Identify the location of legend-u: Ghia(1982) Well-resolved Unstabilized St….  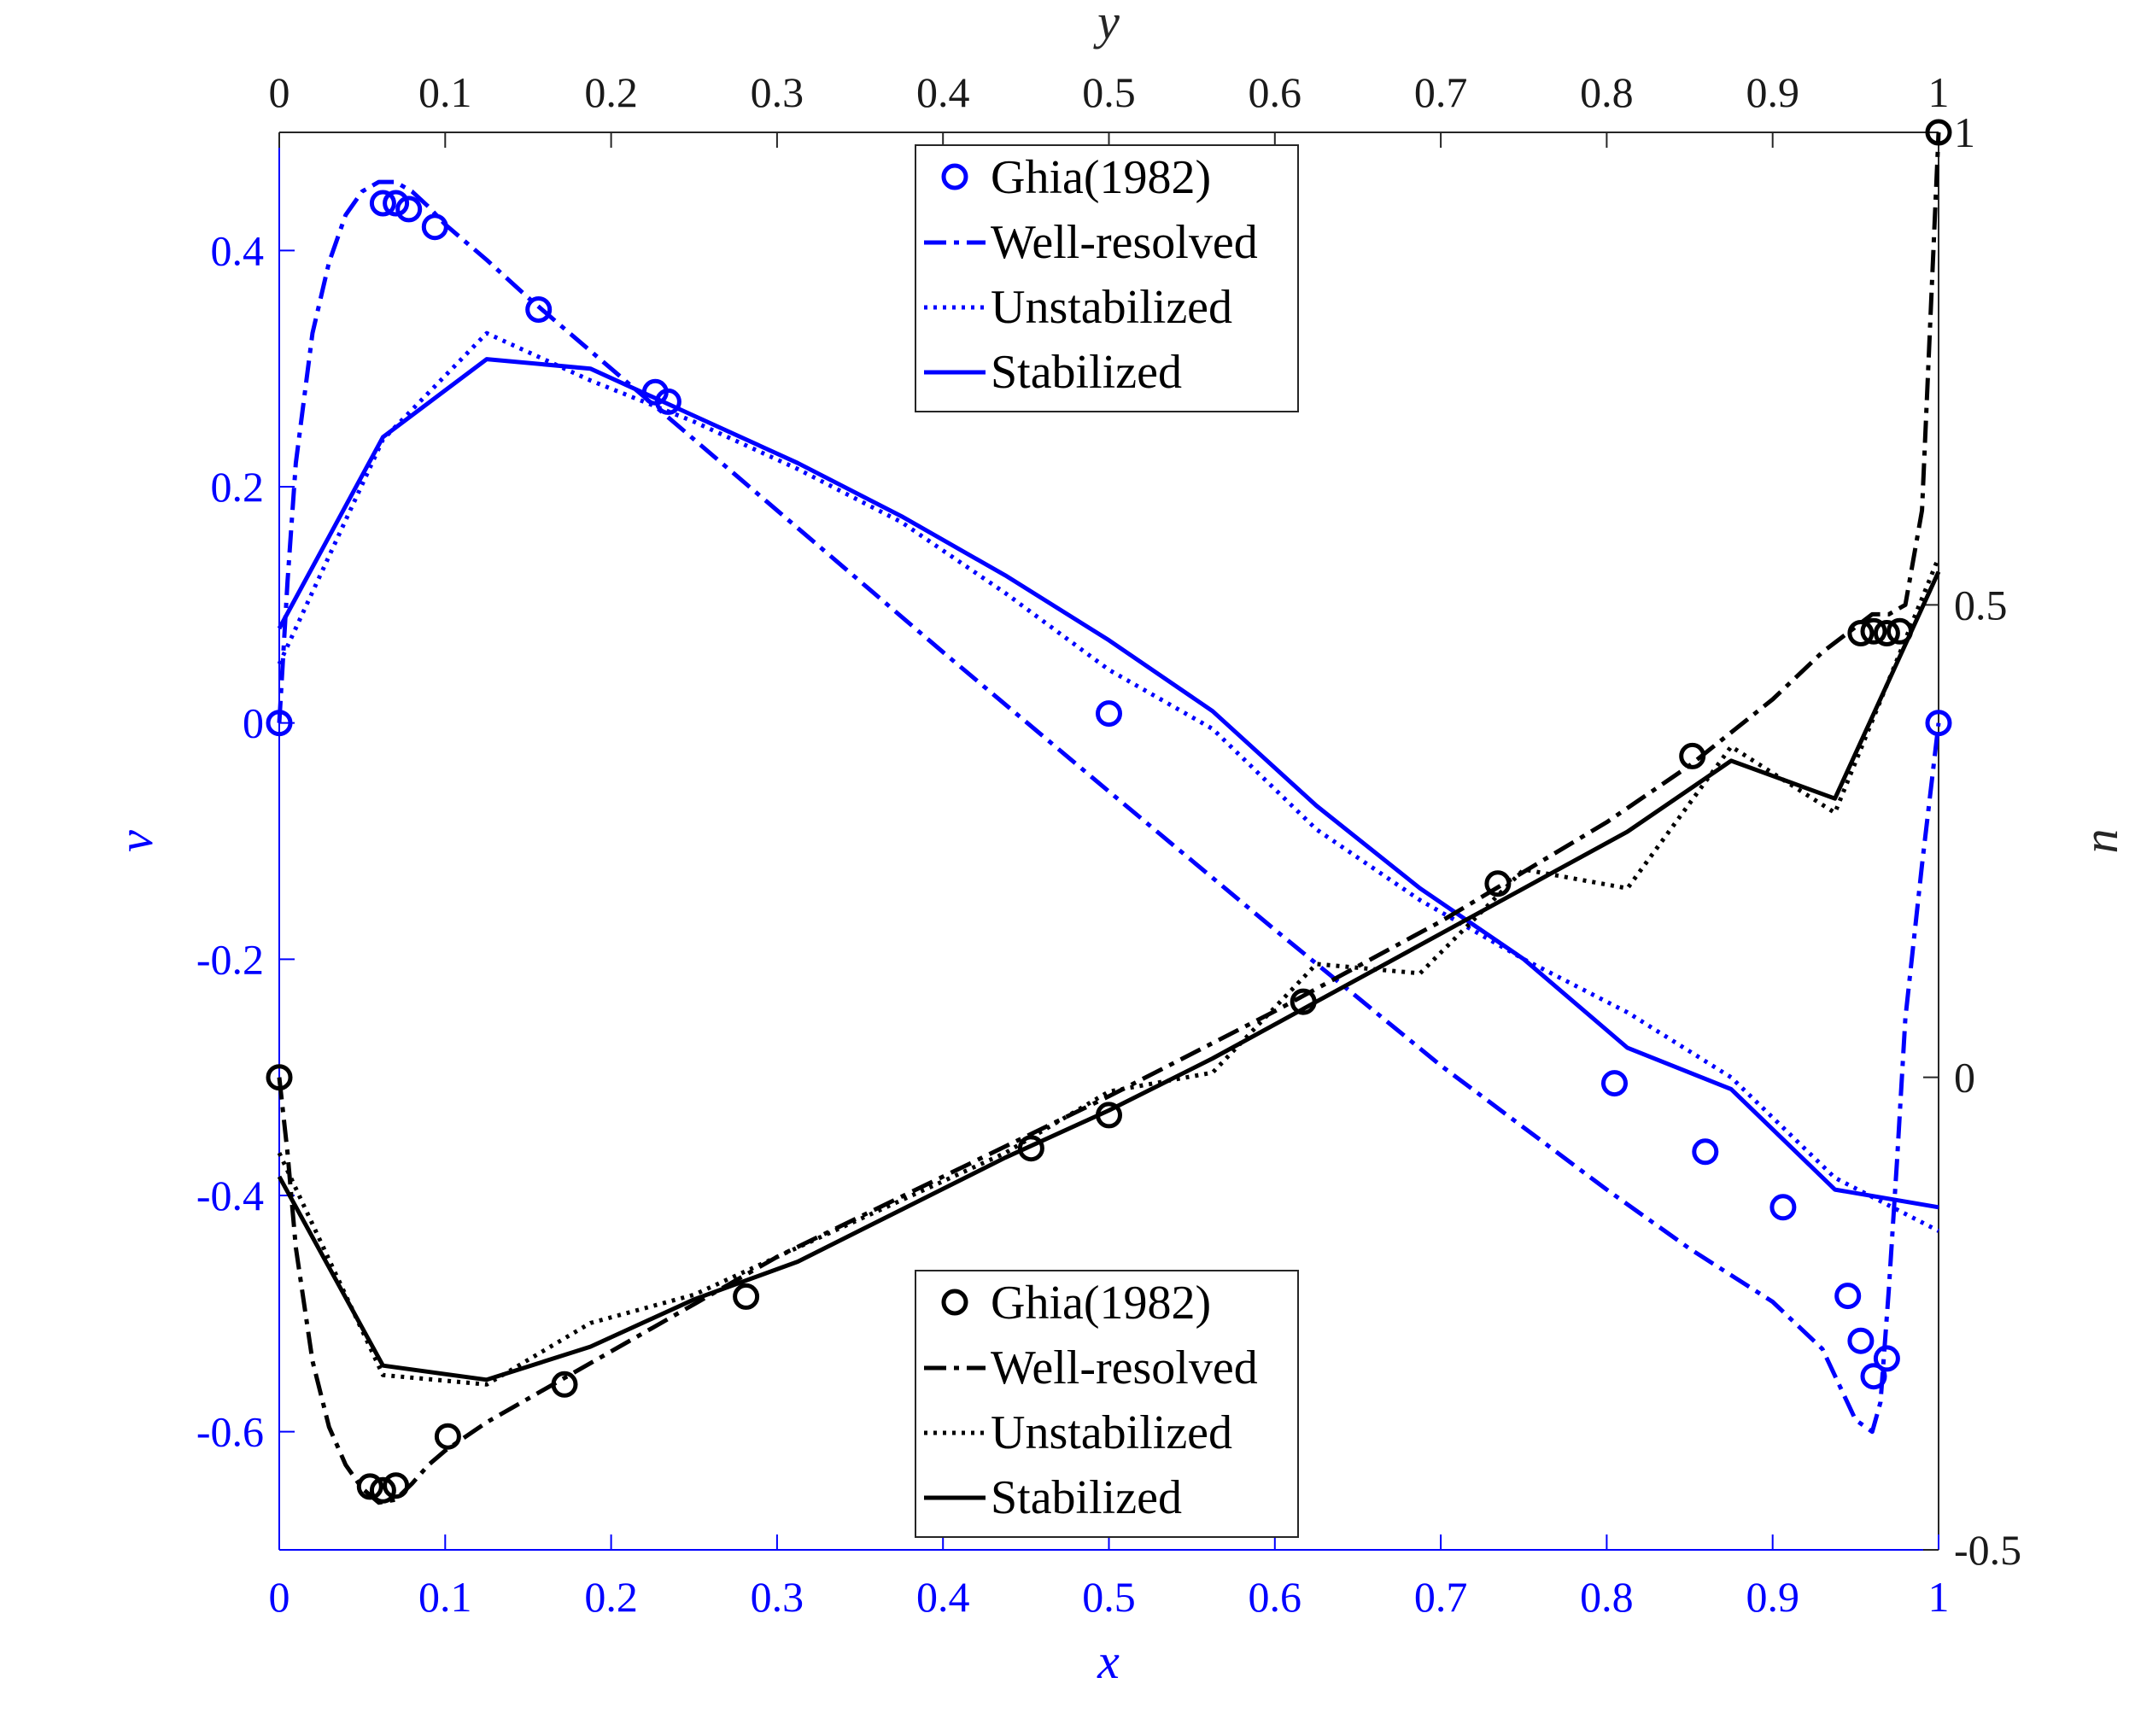
(1107, 1404).